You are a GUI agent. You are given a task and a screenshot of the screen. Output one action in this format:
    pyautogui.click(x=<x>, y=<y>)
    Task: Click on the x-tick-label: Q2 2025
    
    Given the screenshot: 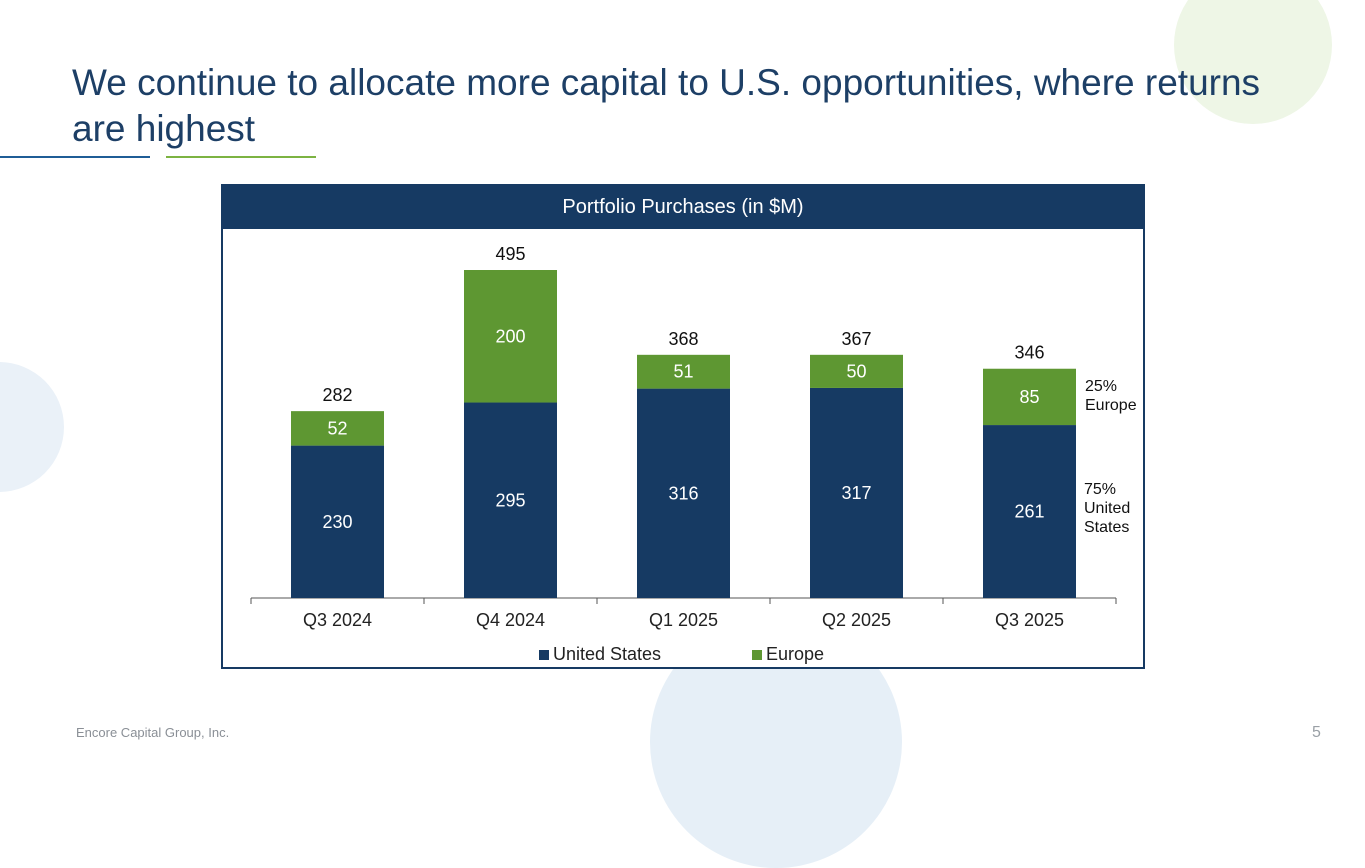 What is the action you would take?
    pyautogui.click(x=856, y=620)
    